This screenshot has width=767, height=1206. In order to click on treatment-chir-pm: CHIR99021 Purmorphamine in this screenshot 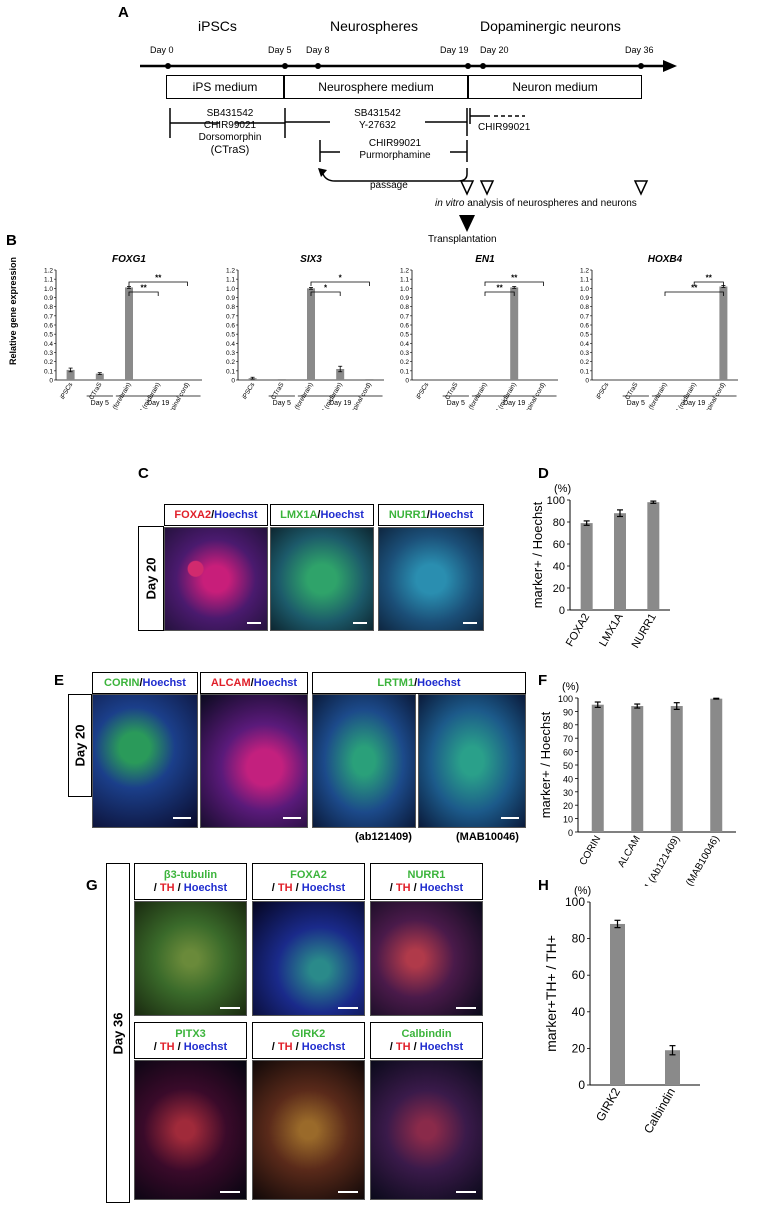, I will do `click(395, 150)`.